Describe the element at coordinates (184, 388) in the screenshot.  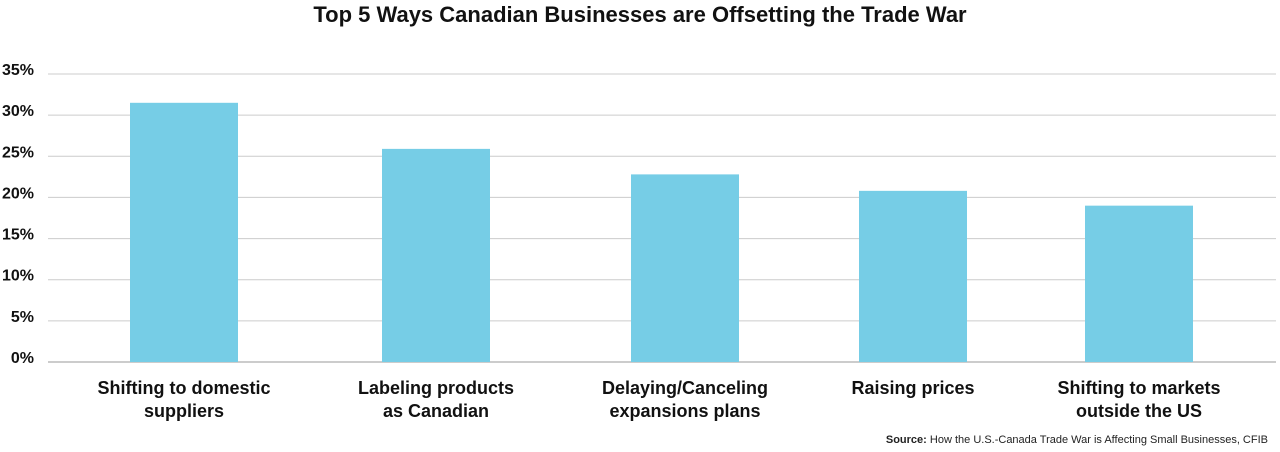
I see `category-label-1-line-1: Shifting to domestic` at that location.